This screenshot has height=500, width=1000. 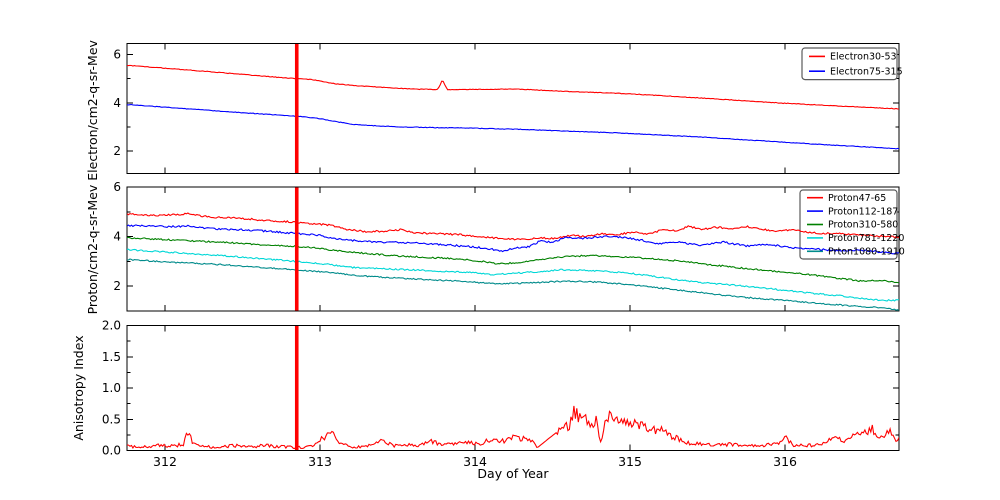 I want to click on y-tick-label: 0.0, so click(x=111, y=451).